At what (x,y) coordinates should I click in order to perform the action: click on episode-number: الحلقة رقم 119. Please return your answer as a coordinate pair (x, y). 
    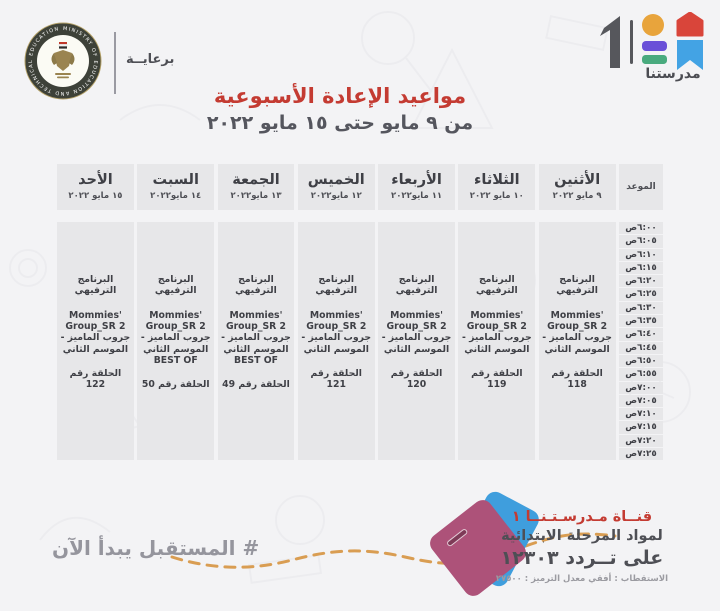
    Looking at the image, I should click on (497, 379).